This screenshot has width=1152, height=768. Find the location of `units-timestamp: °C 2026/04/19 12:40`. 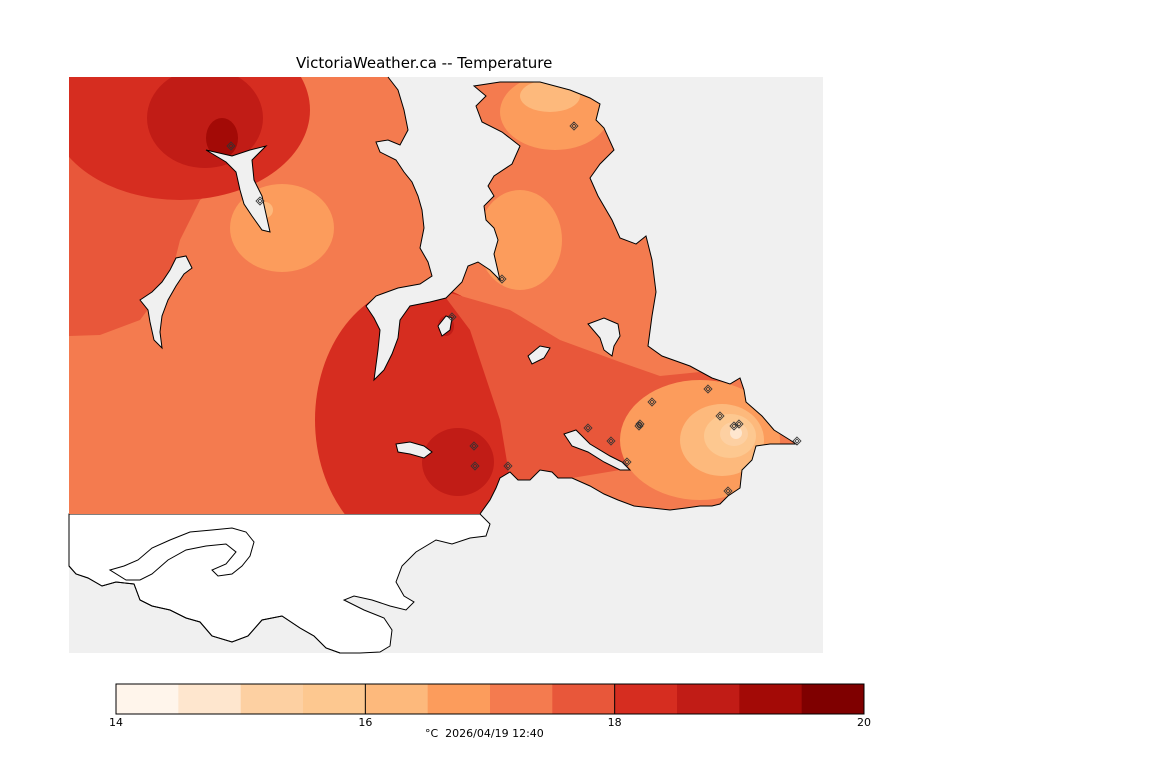

units-timestamp: °C 2026/04/19 12:40 is located at coordinates (484, 733).